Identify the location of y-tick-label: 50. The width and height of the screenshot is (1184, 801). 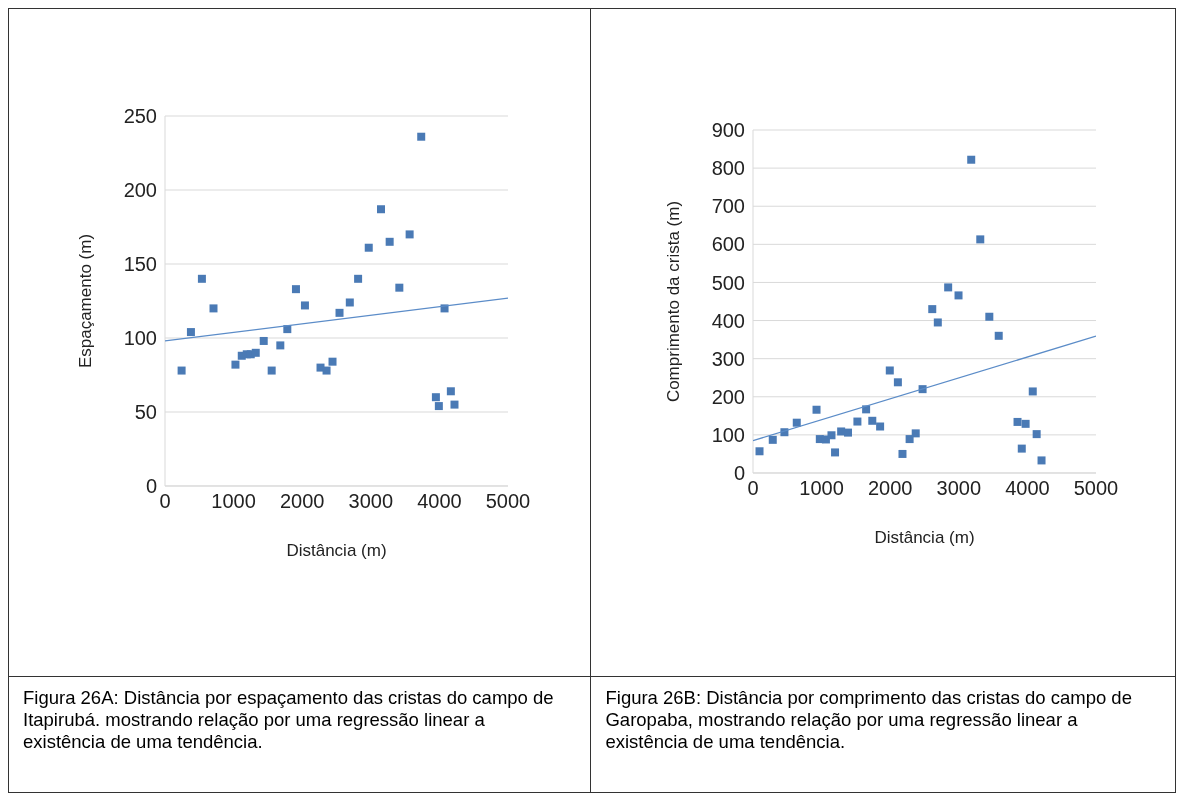
(145, 412).